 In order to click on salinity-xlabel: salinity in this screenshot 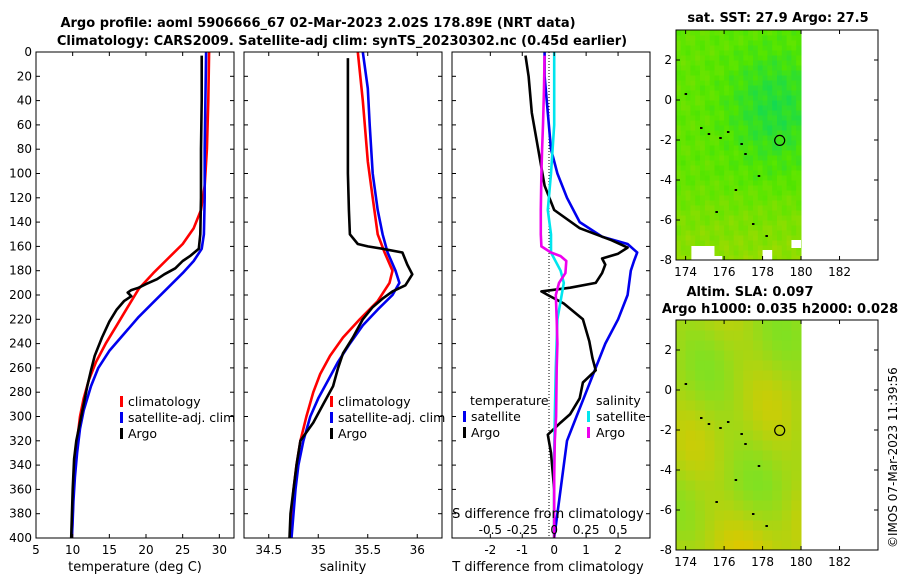, I will do `click(343, 567)`.